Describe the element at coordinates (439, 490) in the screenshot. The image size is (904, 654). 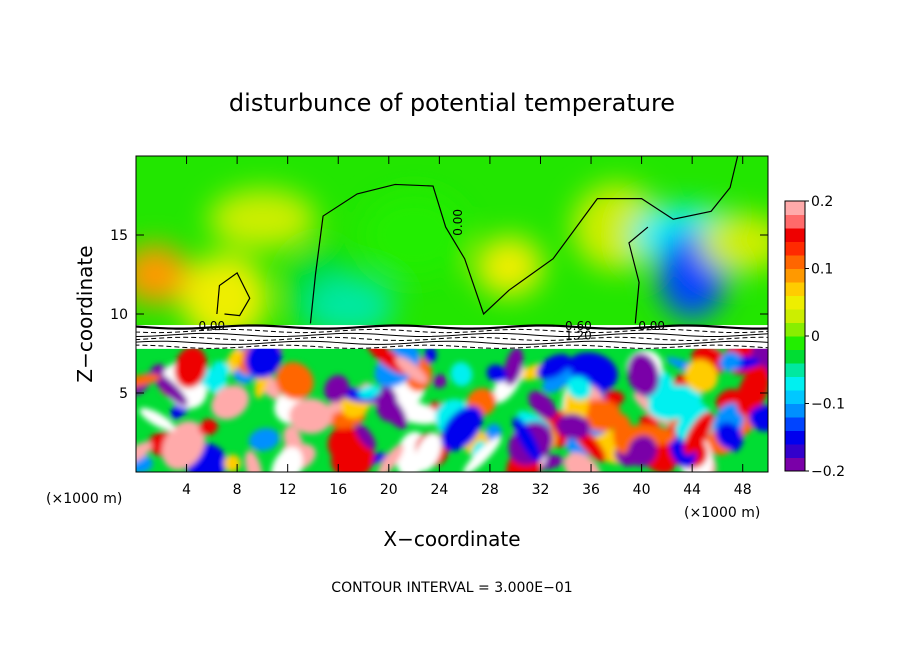
I see `x-tick-label-5: 24` at that location.